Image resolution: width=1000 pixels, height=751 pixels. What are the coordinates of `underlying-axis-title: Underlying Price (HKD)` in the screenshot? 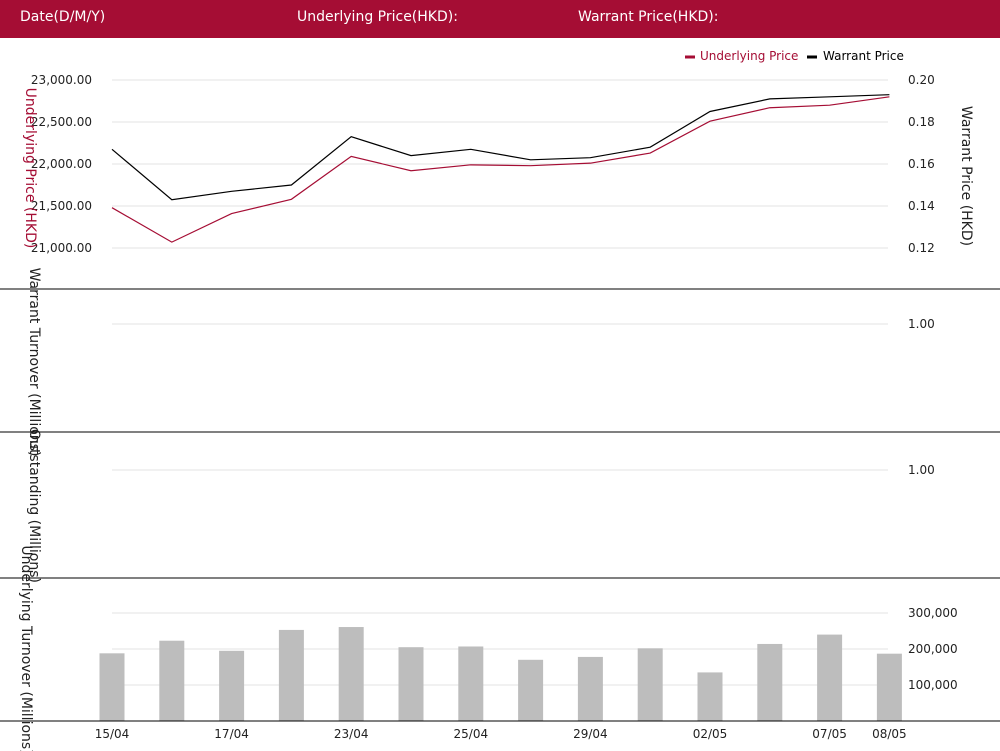 It's located at (30, 168).